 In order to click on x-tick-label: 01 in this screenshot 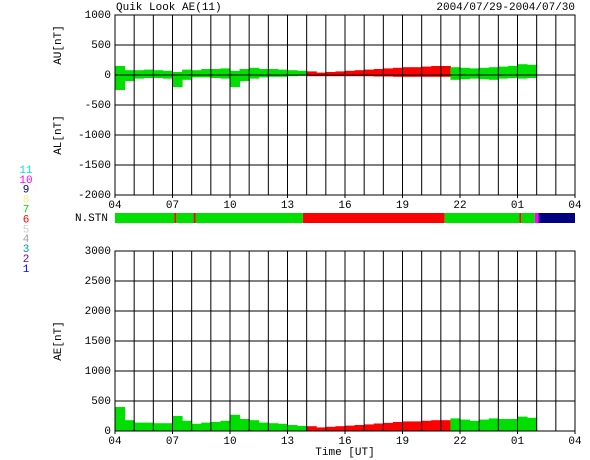, I will do `click(518, 442)`.